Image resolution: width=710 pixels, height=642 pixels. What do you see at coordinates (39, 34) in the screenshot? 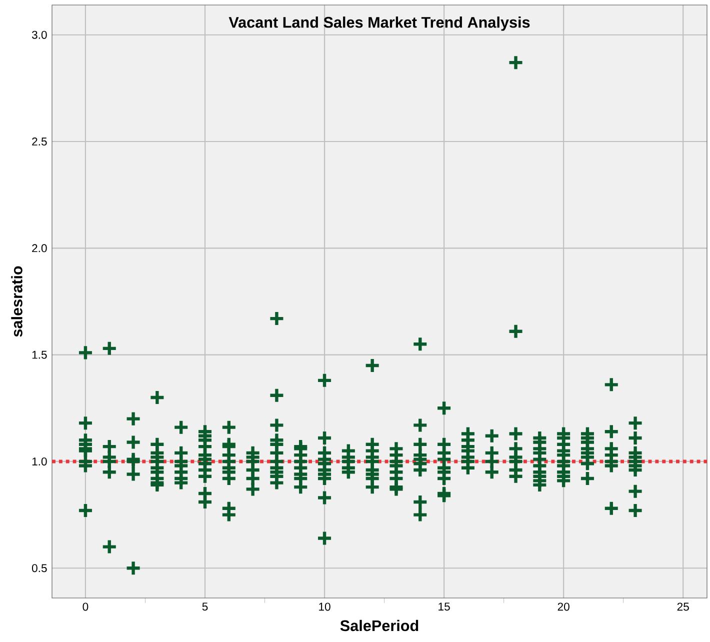
I see `y-tick-label: 3.0` at bounding box center [39, 34].